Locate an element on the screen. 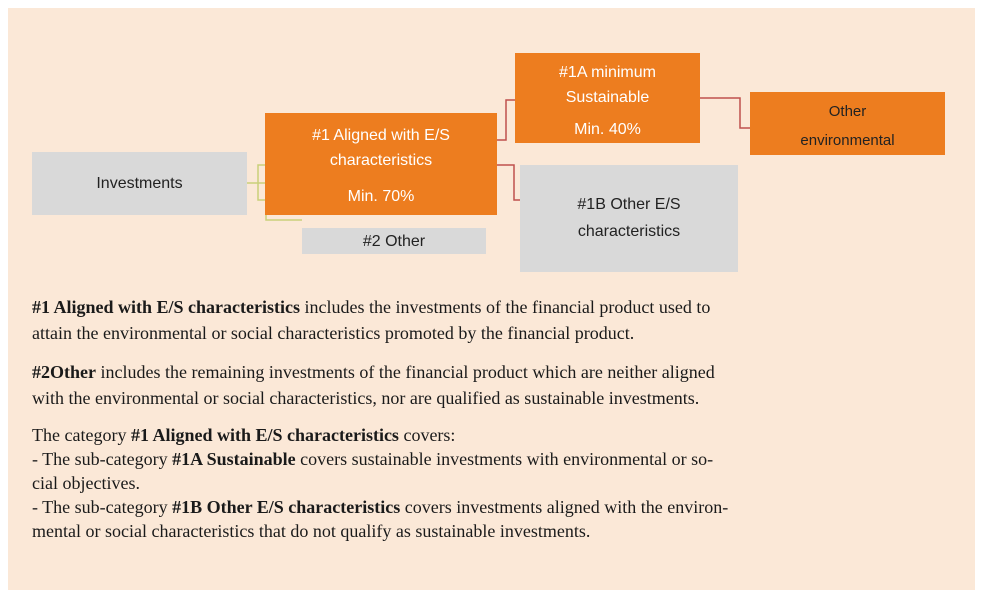 This screenshot has width=983, height=599. node-label: Sustainable is located at coordinates (608, 97).